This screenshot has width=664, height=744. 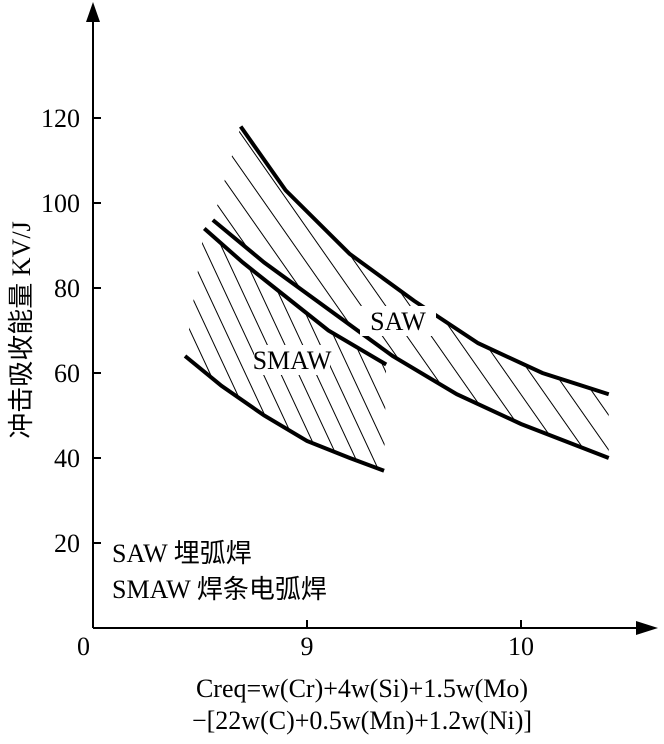 What do you see at coordinates (307, 646) in the screenshot?
I see `x-tick-label: 9` at bounding box center [307, 646].